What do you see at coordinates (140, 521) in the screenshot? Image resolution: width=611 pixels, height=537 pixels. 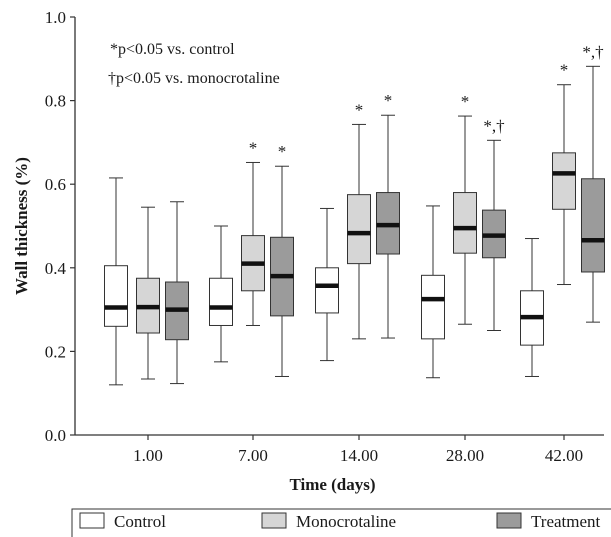 I see `legend-label: Control` at bounding box center [140, 521].